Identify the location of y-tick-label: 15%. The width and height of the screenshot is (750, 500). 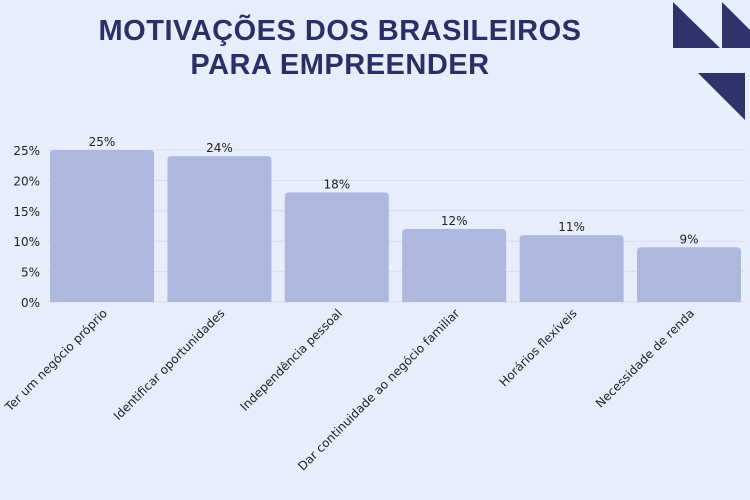
(26, 212).